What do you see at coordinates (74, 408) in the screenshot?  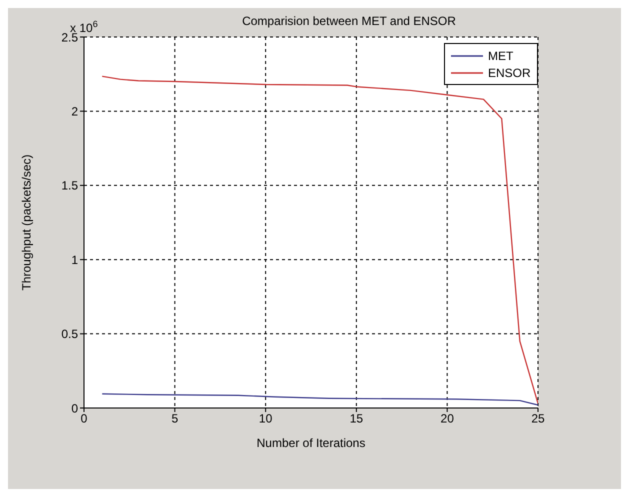 I see `y-tick-label: 0` at bounding box center [74, 408].